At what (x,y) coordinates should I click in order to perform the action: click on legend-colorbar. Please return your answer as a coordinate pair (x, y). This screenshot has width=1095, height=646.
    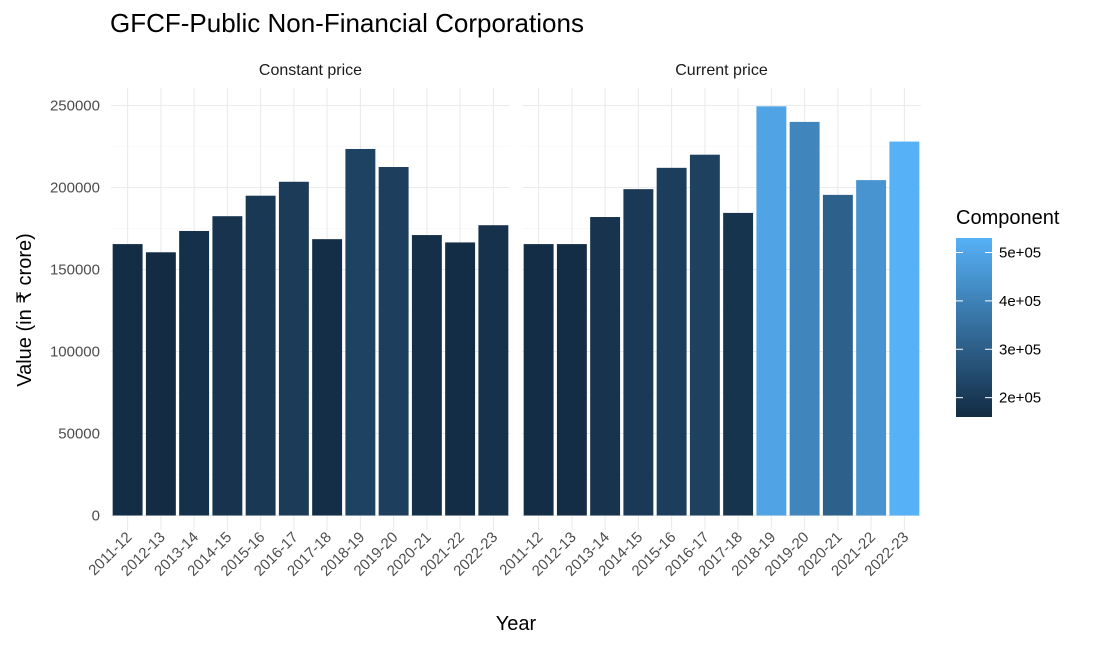
    Looking at the image, I should click on (974, 327).